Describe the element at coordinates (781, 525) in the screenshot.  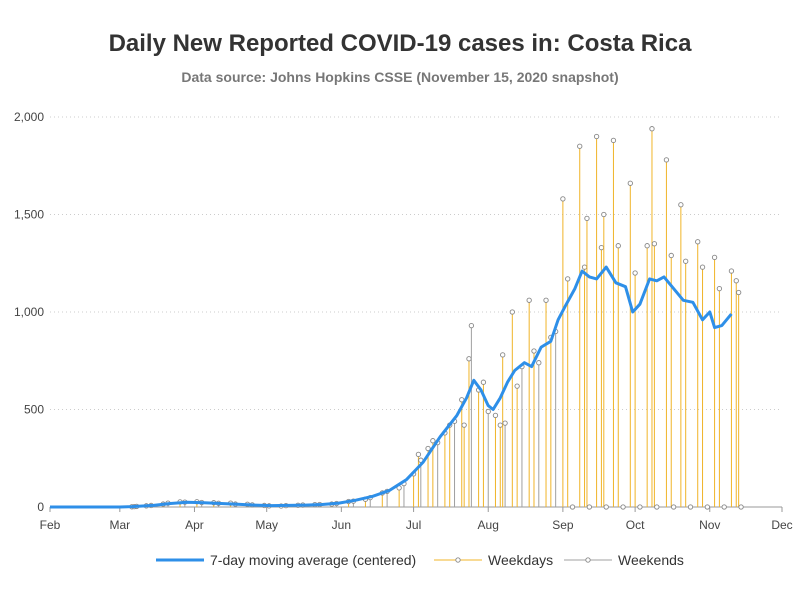
I see `x-tick-label: Dec` at that location.